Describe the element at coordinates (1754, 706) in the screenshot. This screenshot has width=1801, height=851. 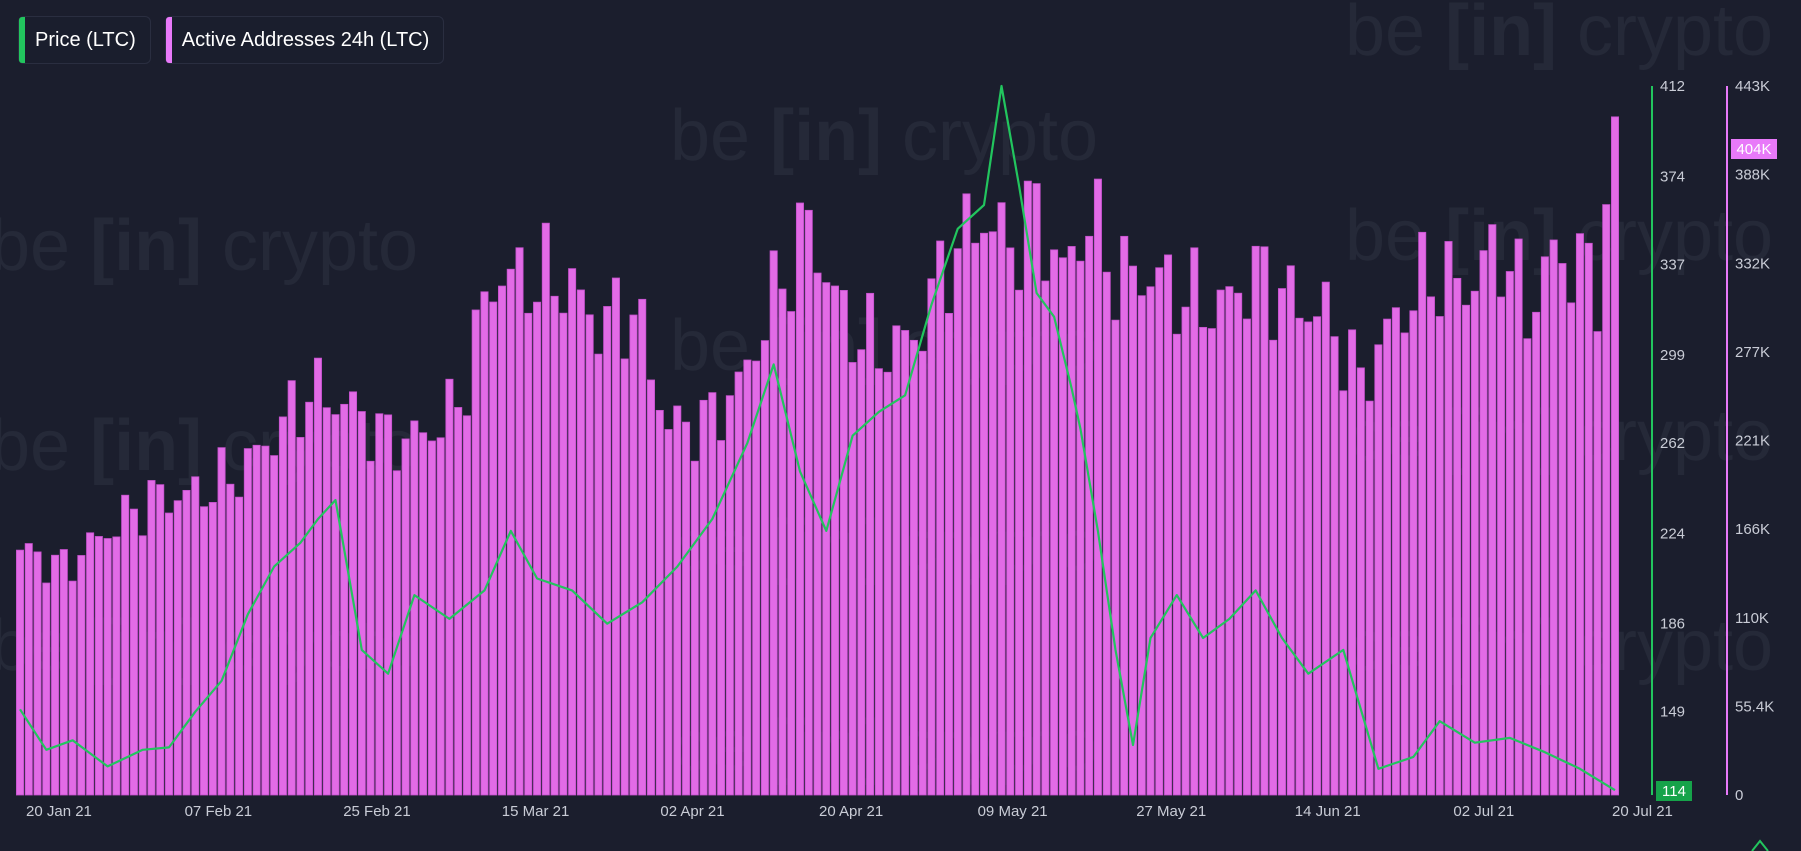
I see `addresses-tick-label: 55.4K` at that location.